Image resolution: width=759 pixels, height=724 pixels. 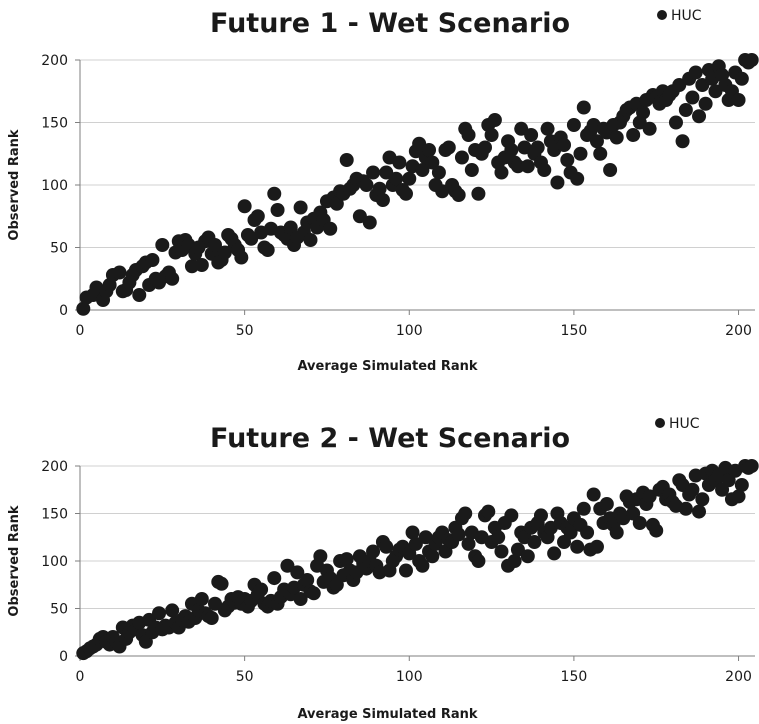 I want to click on y-tick-label: 50, so click(x=59, y=249).